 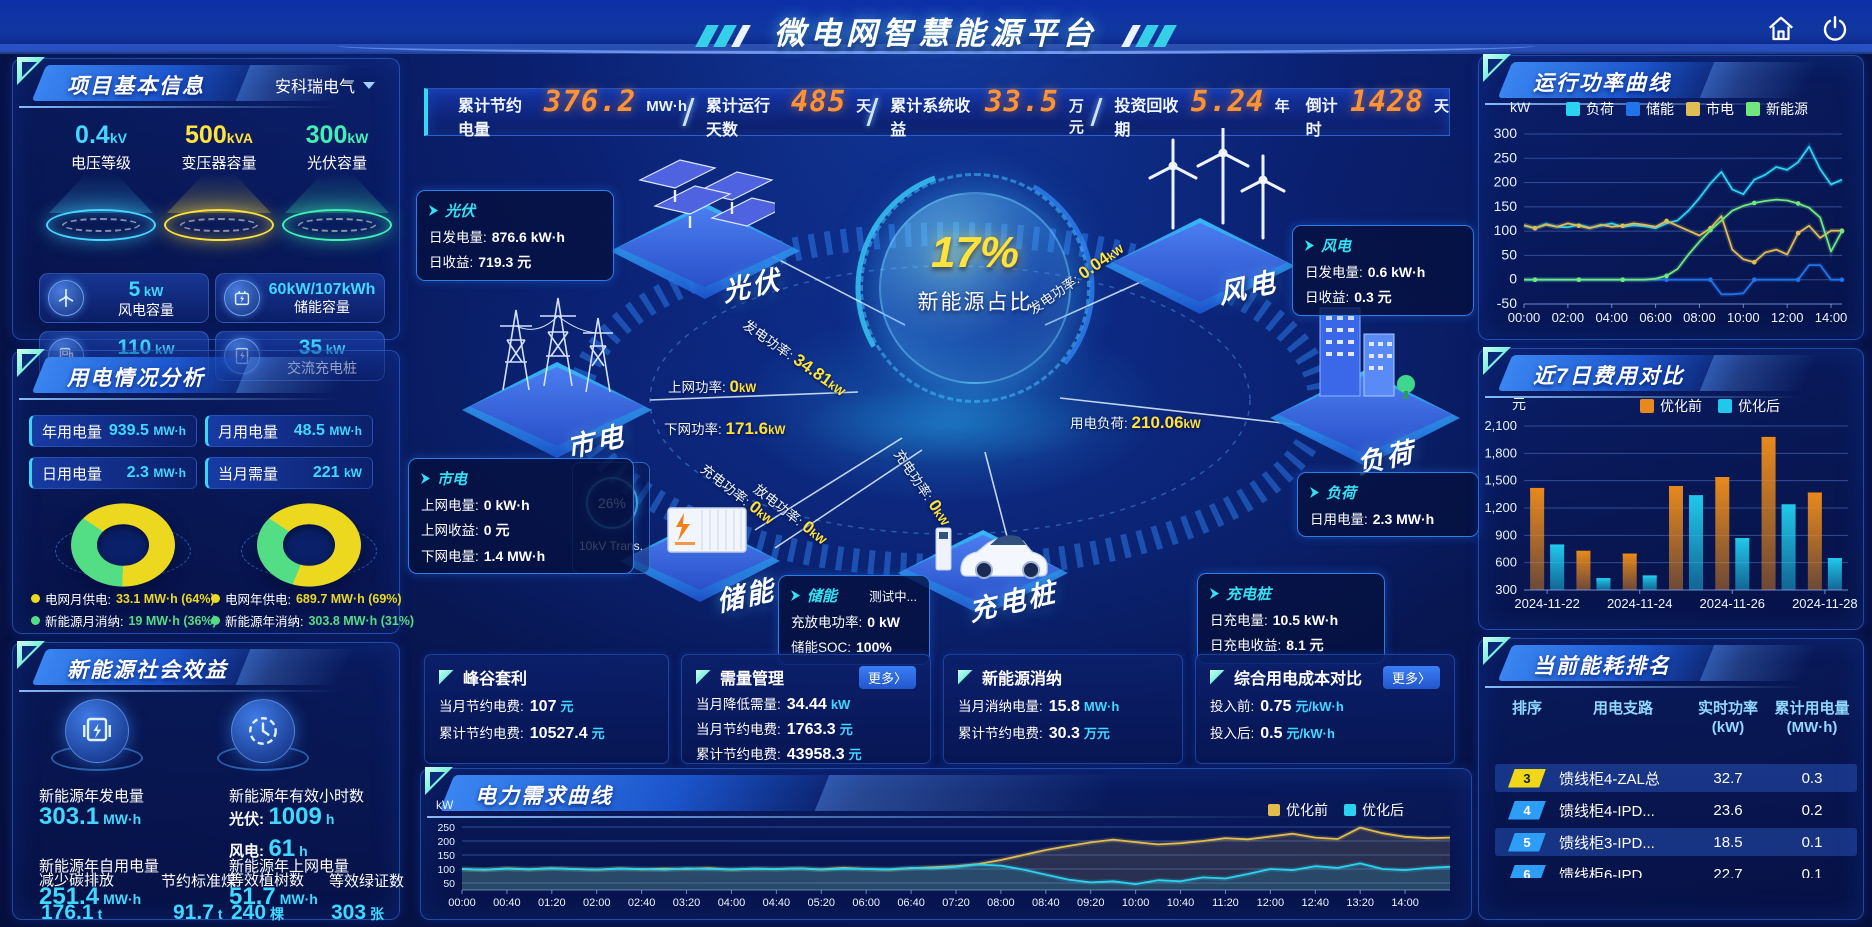 I want to click on stat-label: 年用电量, so click(x=72, y=432).